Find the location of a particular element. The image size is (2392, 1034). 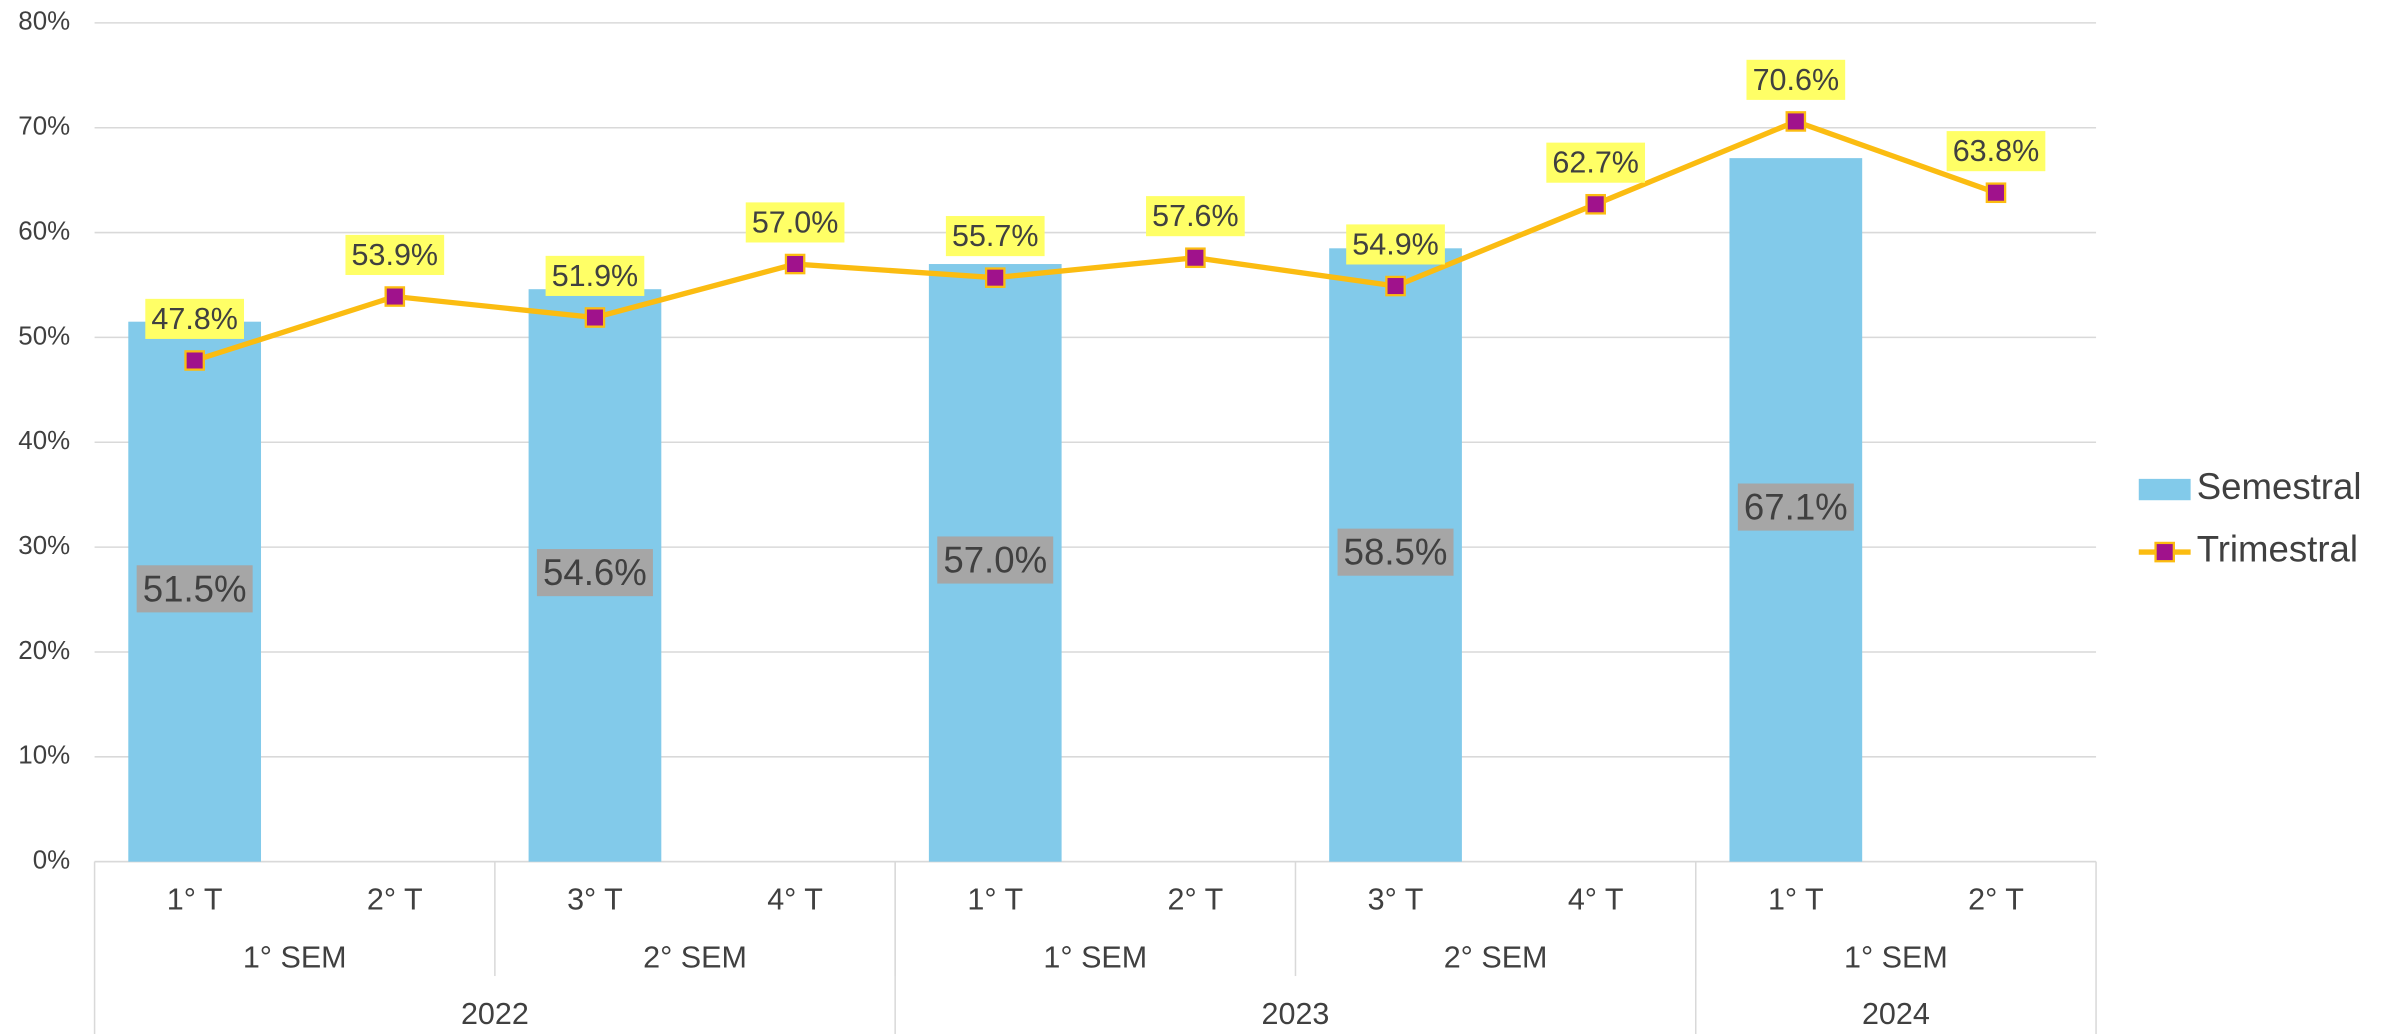

y-tick-label: 50% is located at coordinates (44, 336).